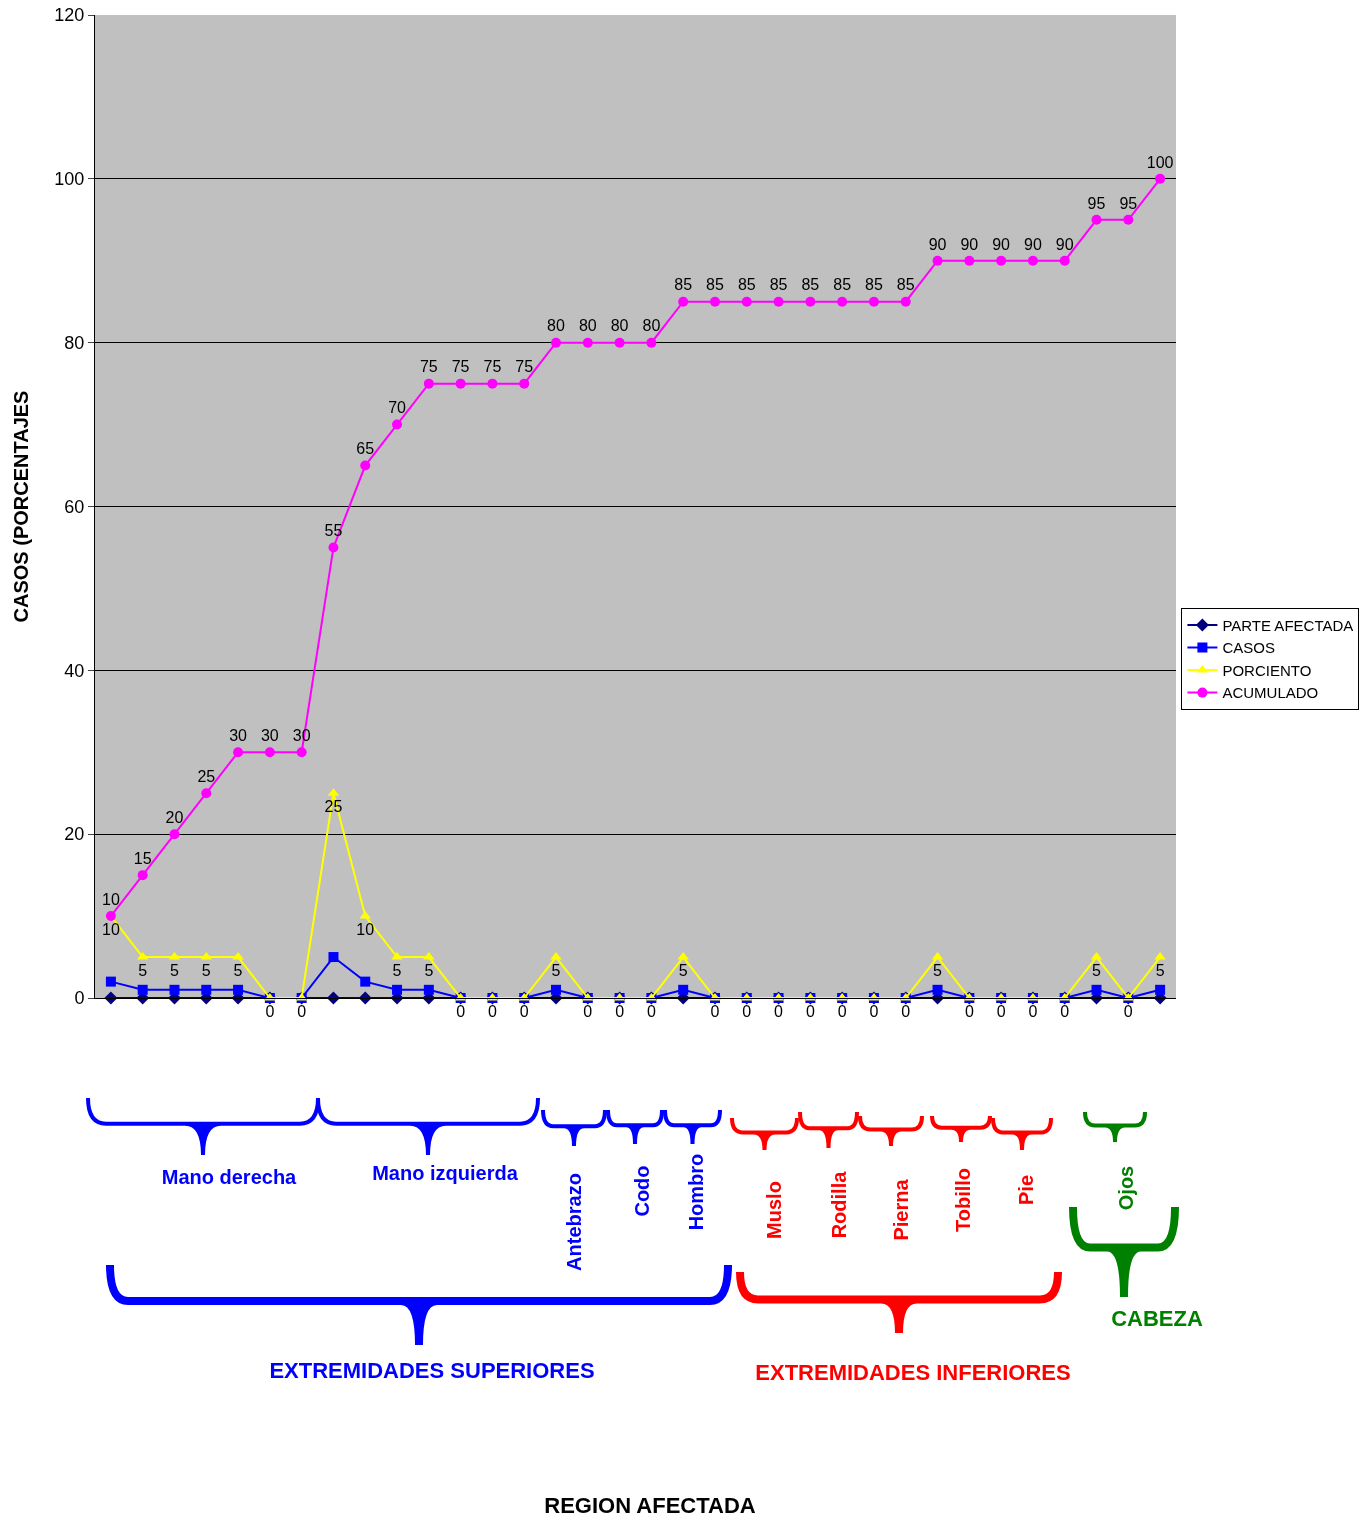  What do you see at coordinates (650, 1505) in the screenshot?
I see `text: REGION AFECTADA` at bounding box center [650, 1505].